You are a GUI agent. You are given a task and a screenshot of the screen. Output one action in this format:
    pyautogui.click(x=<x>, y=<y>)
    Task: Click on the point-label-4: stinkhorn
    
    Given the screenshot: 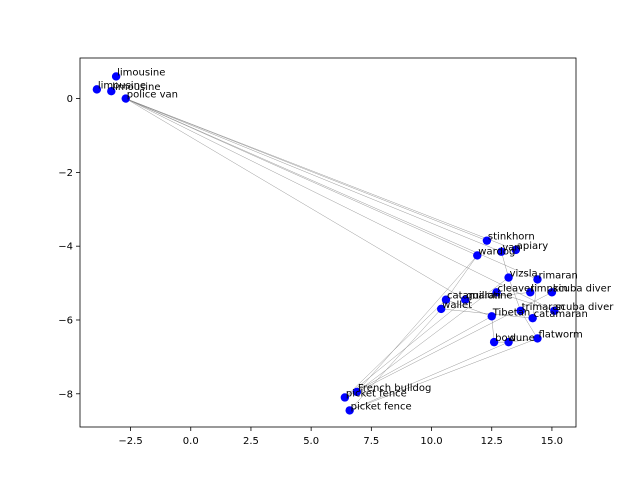 What is the action you would take?
    pyautogui.click(x=511, y=237)
    